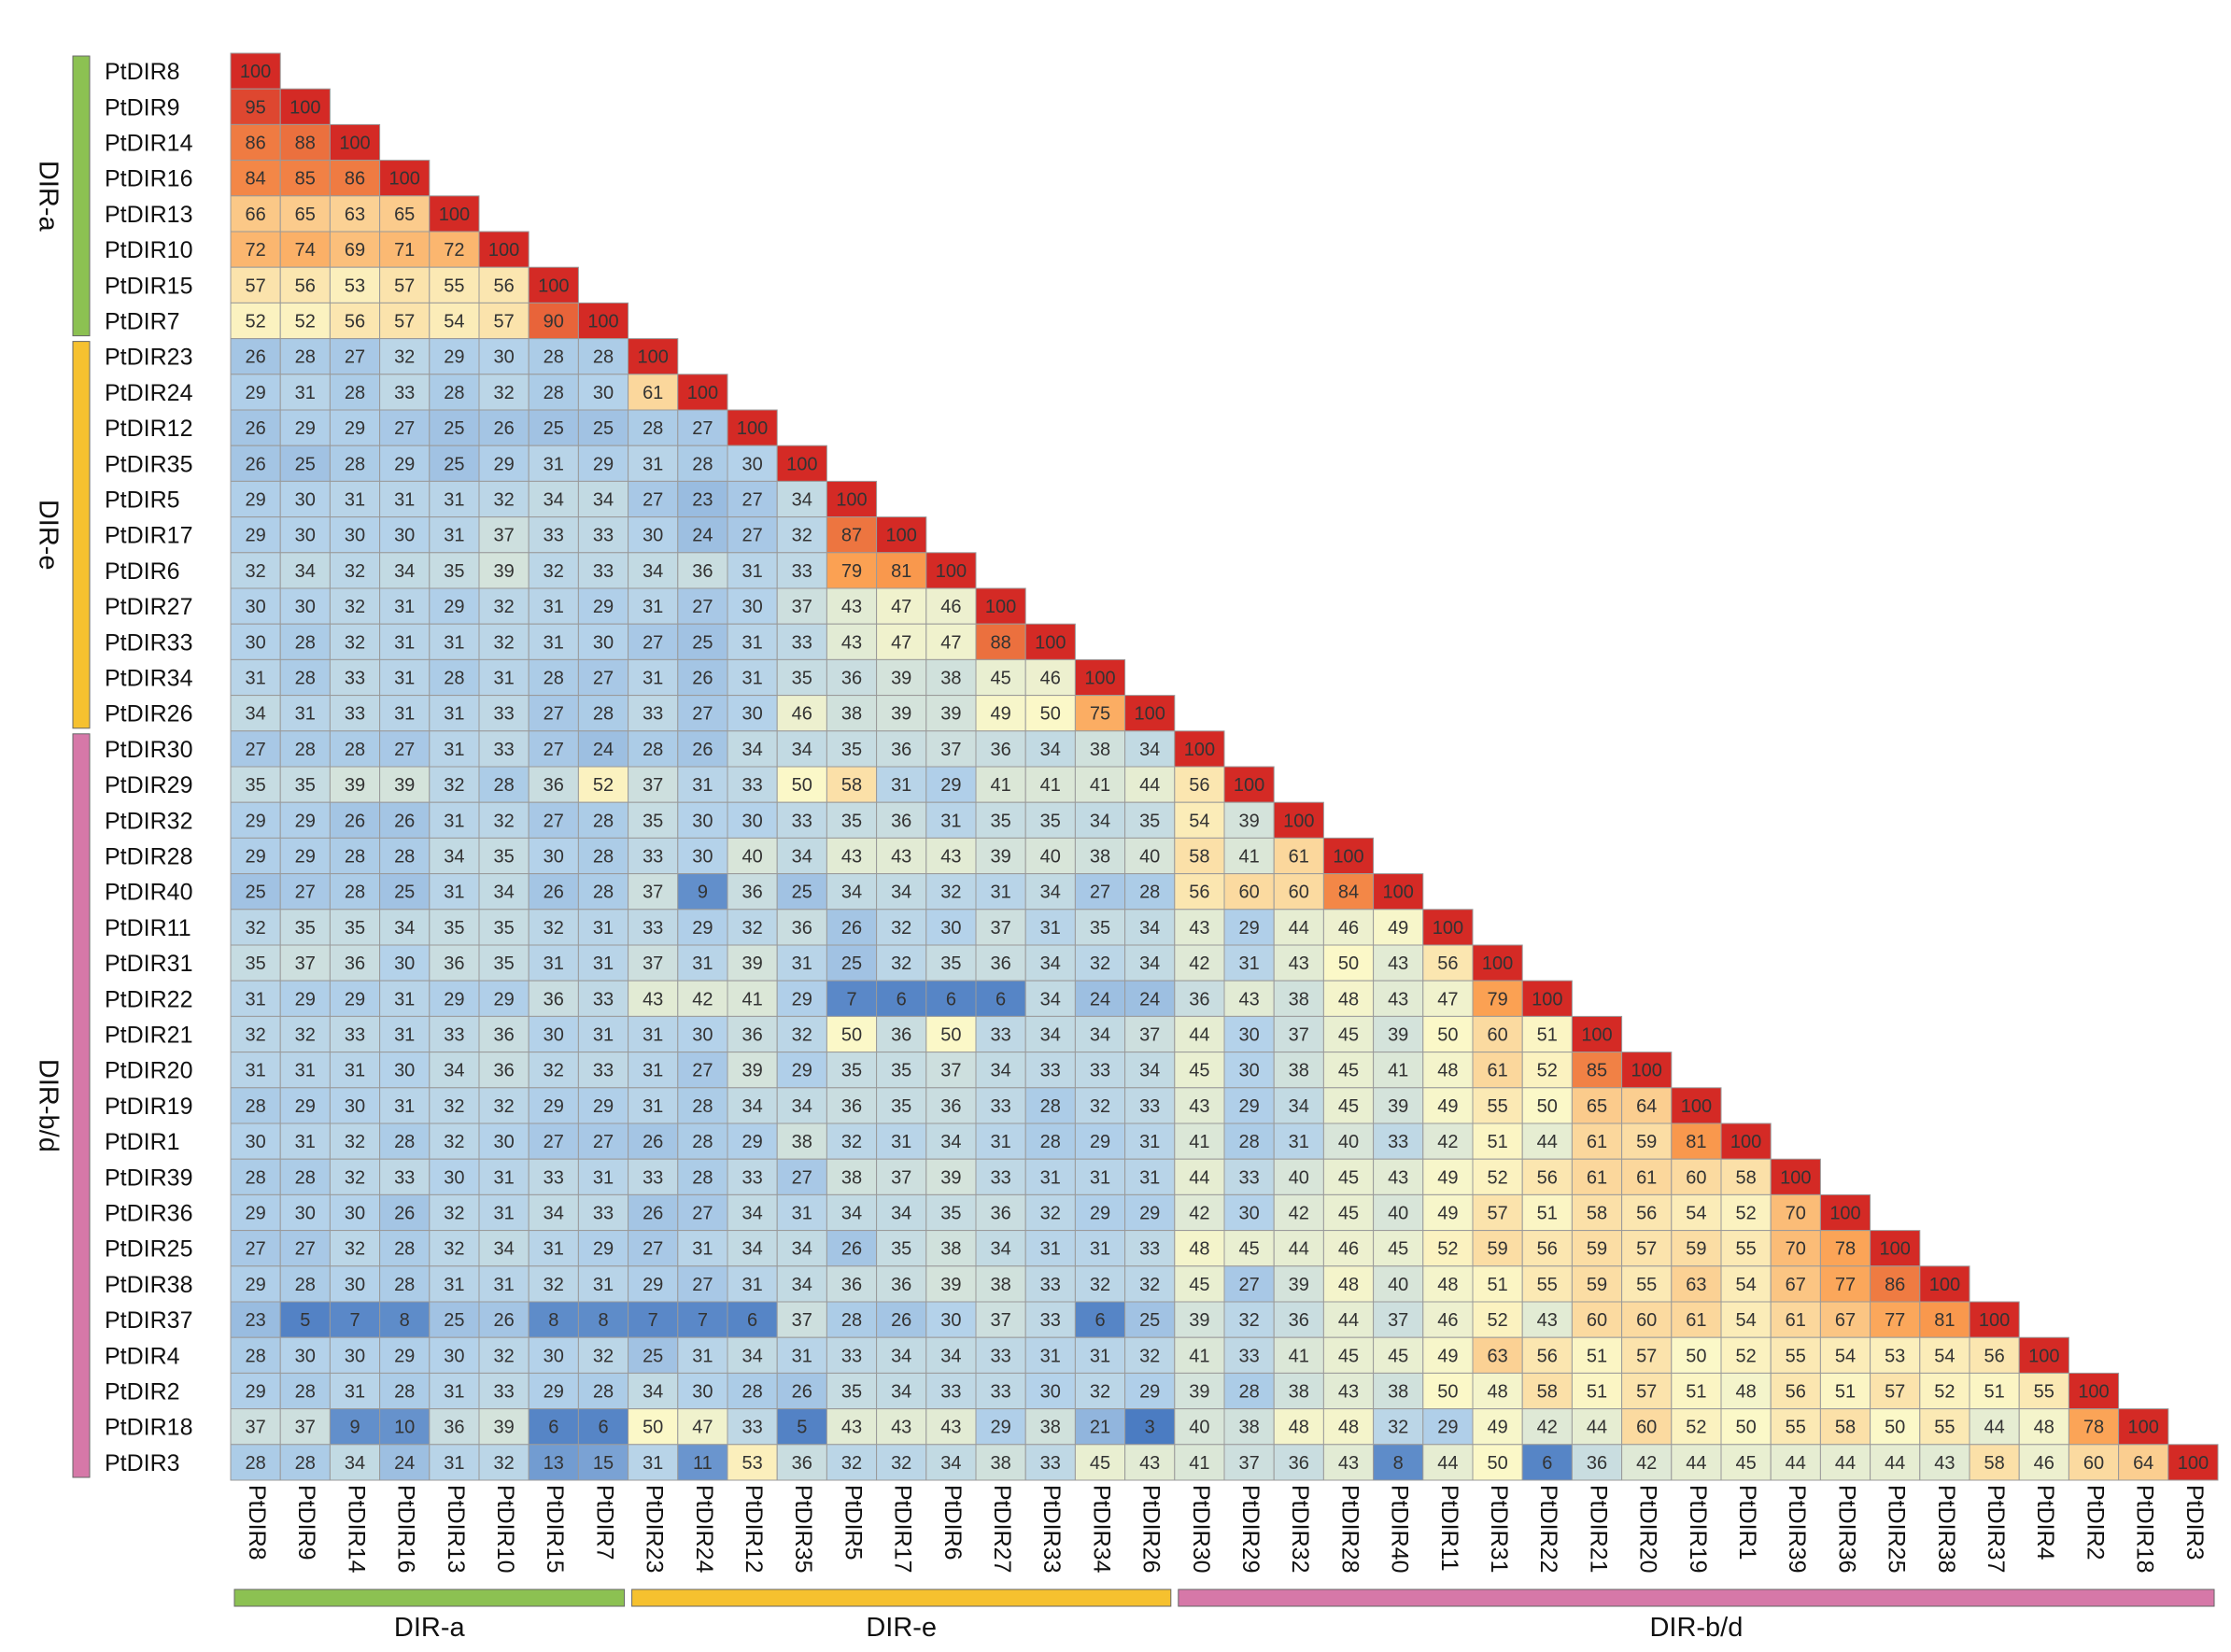 The image size is (2231, 1652). What do you see at coordinates (148, 893) in the screenshot?
I see `row-label: PtDIR40` at bounding box center [148, 893].